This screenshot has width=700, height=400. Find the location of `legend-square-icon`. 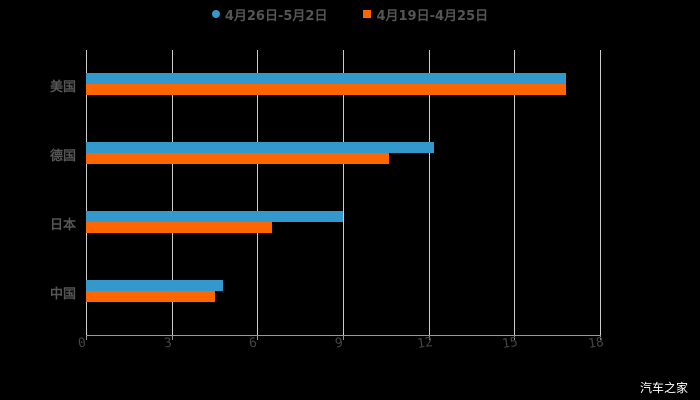

legend-square-icon is located at coordinates (367, 14).